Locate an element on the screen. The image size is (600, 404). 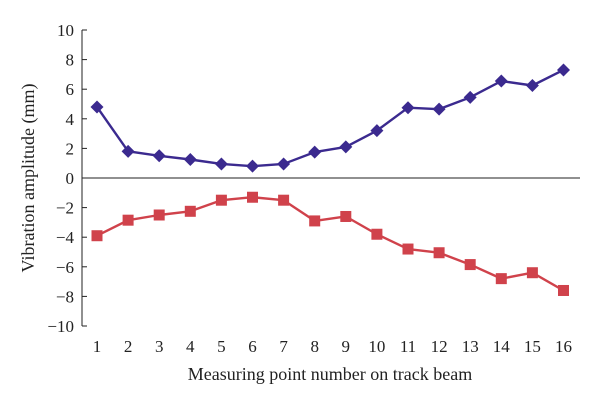
y-axis-title: Vibration amplitude (mm) is located at coordinates (28, 178).